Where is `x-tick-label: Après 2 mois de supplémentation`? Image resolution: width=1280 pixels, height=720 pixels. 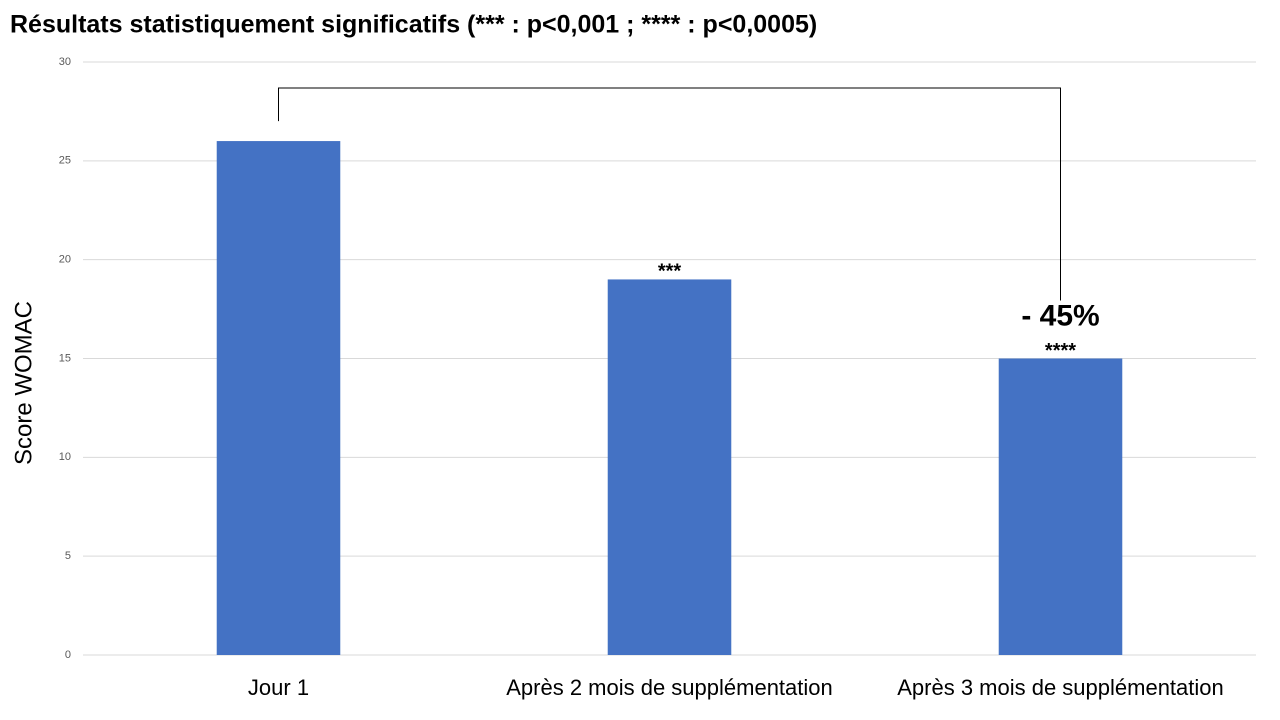
x-tick-label: Après 2 mois de supplémentation is located at coordinates (669, 687).